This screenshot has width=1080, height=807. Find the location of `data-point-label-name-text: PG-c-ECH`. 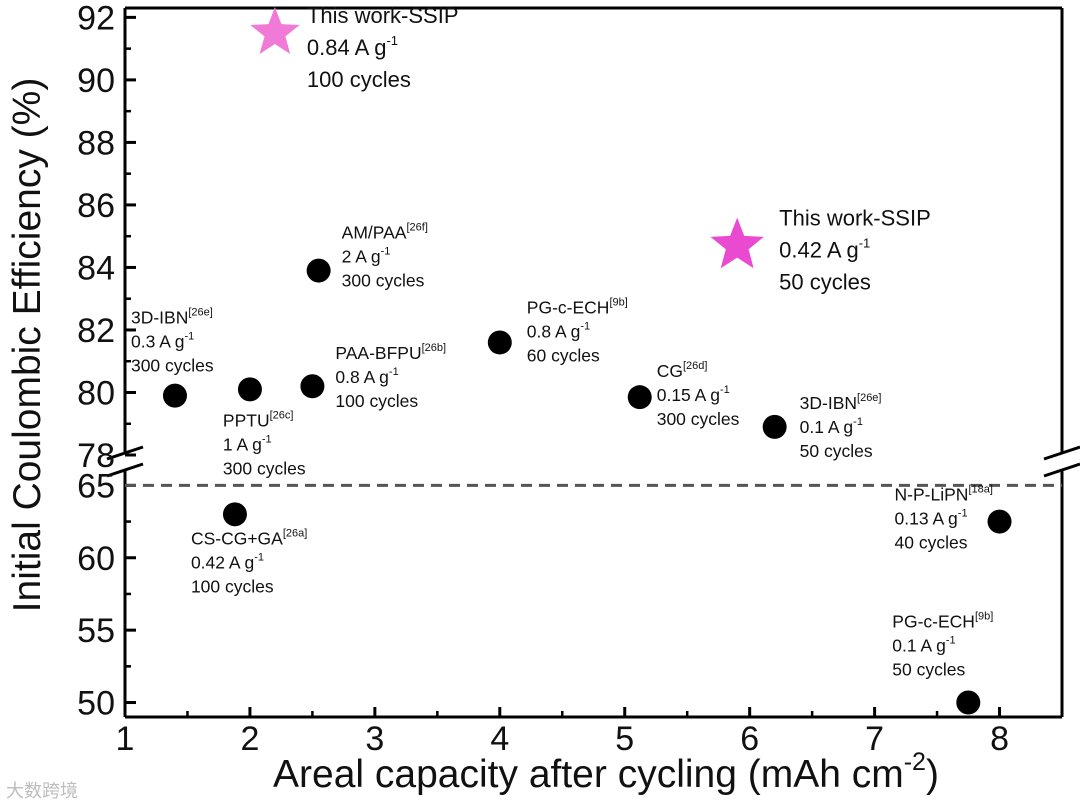

data-point-label-name-text: PG-c-ECH is located at coordinates (933, 622).